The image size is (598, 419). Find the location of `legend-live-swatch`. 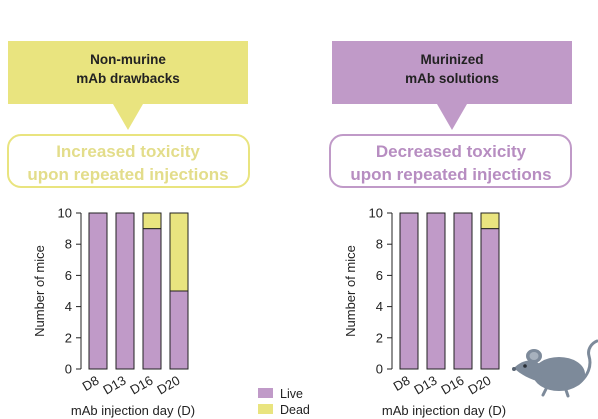

legend-live-swatch is located at coordinates (265, 393).